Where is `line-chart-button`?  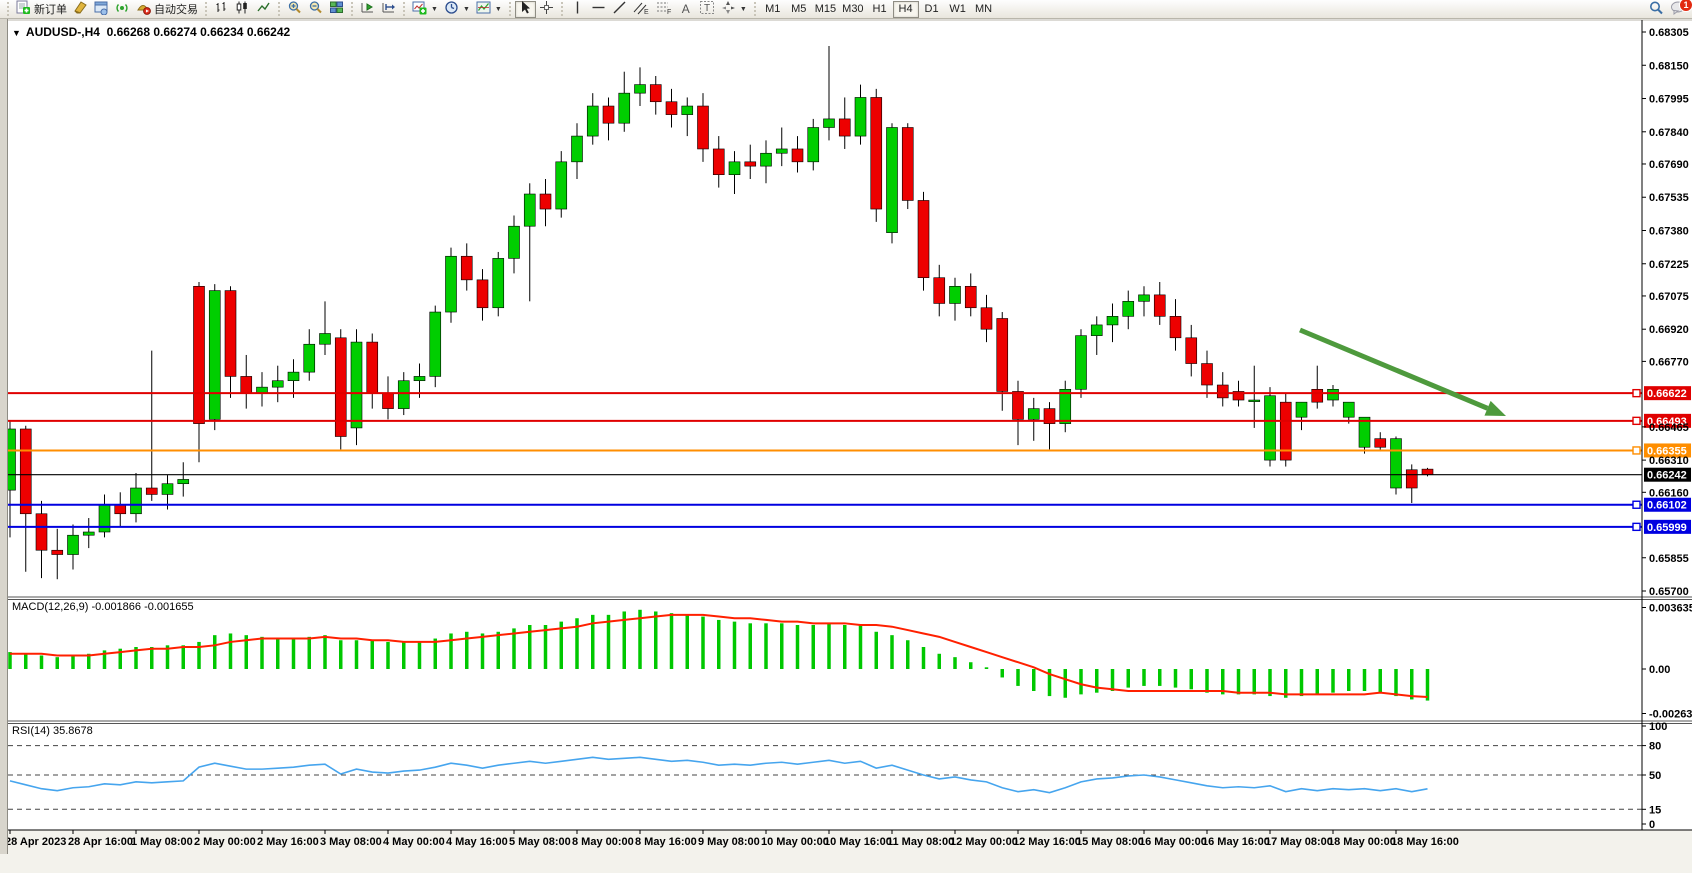 line-chart-button is located at coordinates (263, 9).